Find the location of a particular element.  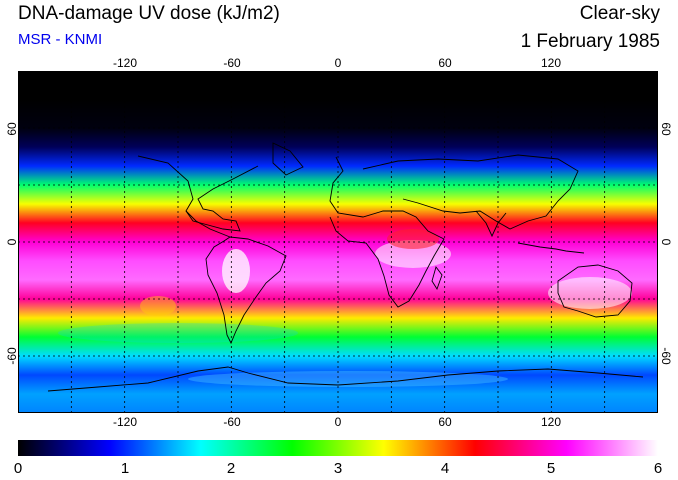

colorbar-label: 4 is located at coordinates (445, 468).